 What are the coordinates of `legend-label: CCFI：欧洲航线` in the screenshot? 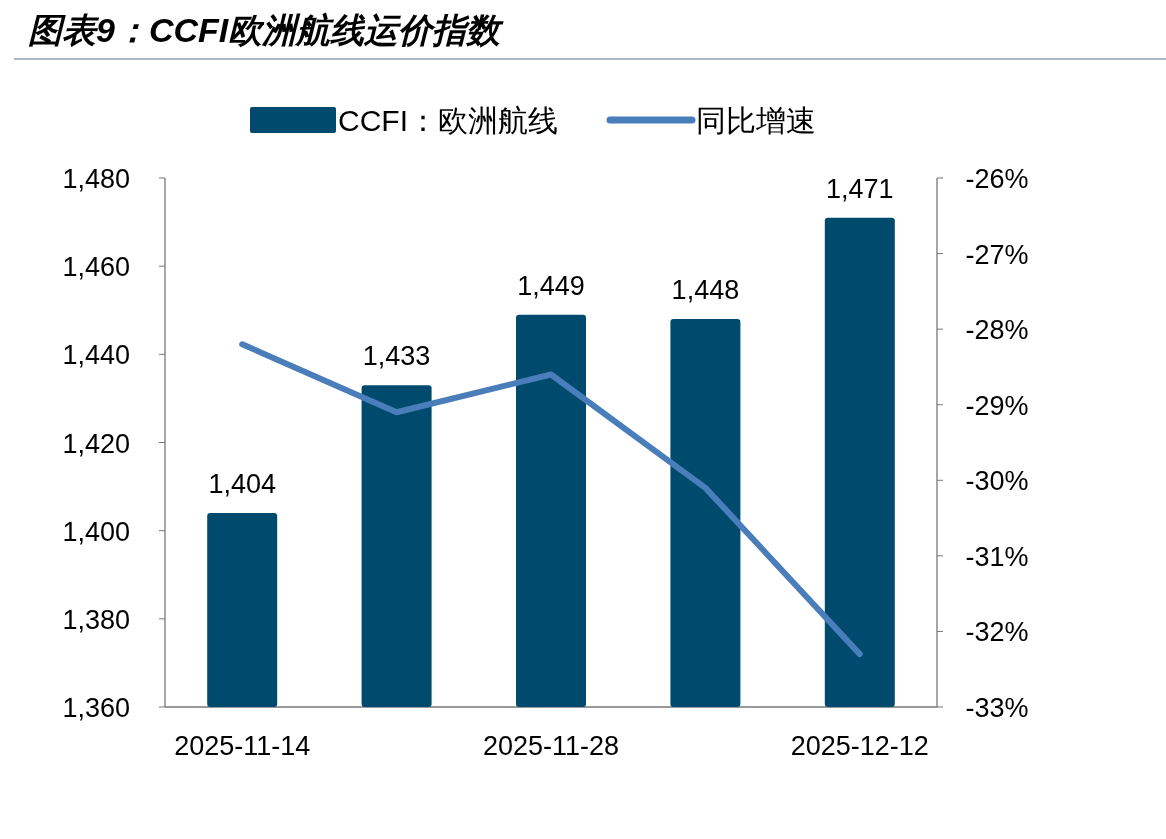 It's located at (448, 120).